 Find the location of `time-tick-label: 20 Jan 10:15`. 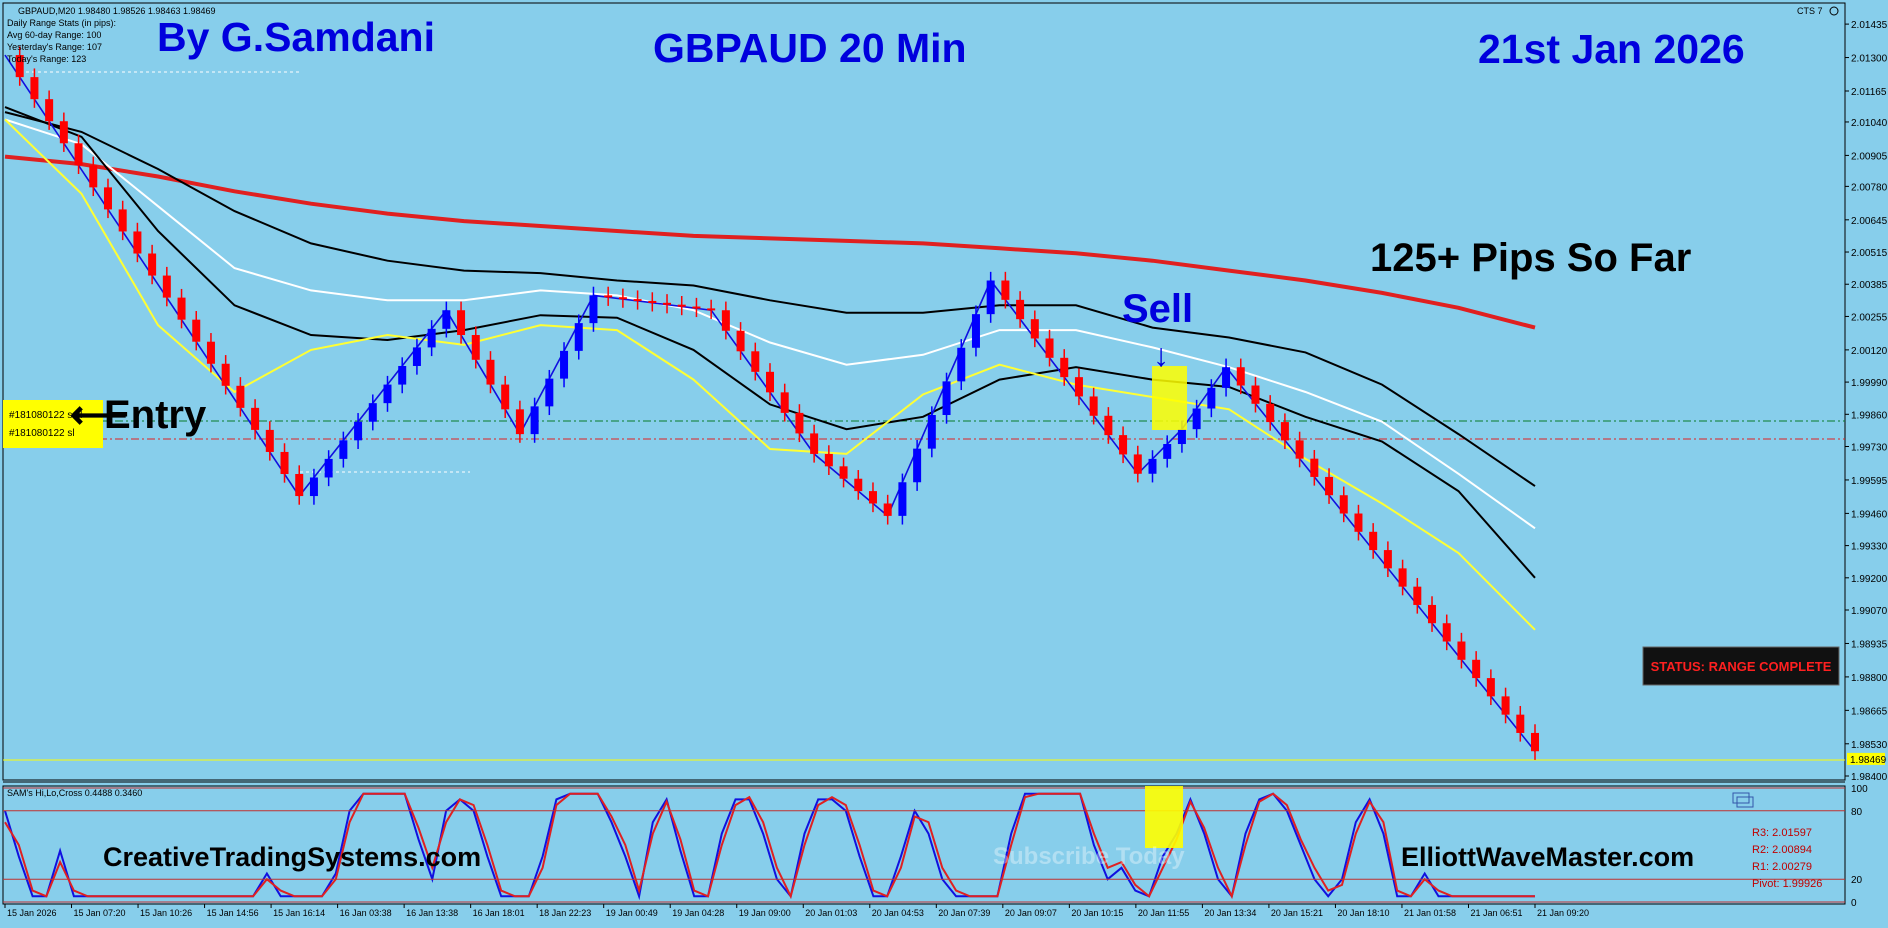

time-tick-label: 20 Jan 10:15 is located at coordinates (1097, 913).